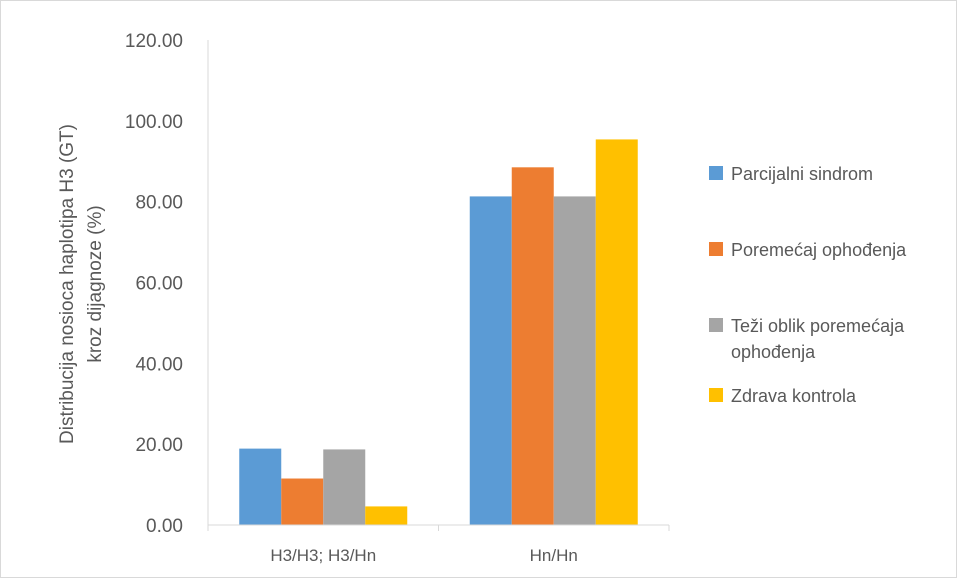 The width and height of the screenshot is (957, 579). I want to click on y-tick-label: 20.00, so click(159, 445).